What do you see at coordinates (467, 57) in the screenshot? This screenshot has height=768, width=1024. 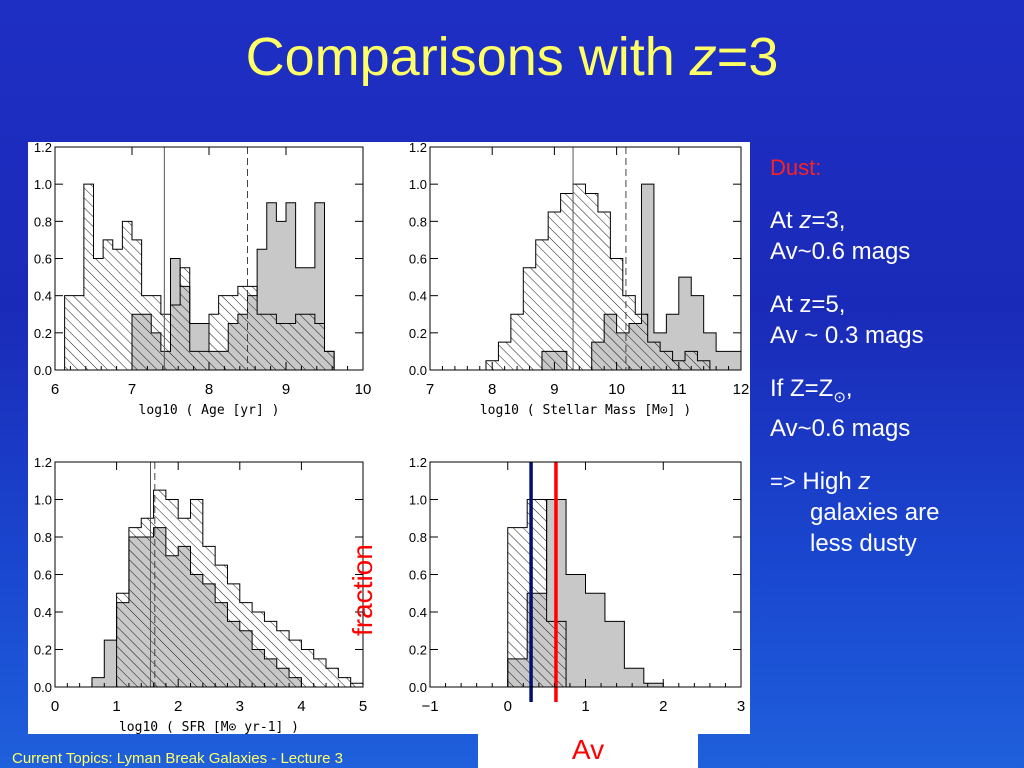 I see `title-prefix: Comparisons with` at bounding box center [467, 57].